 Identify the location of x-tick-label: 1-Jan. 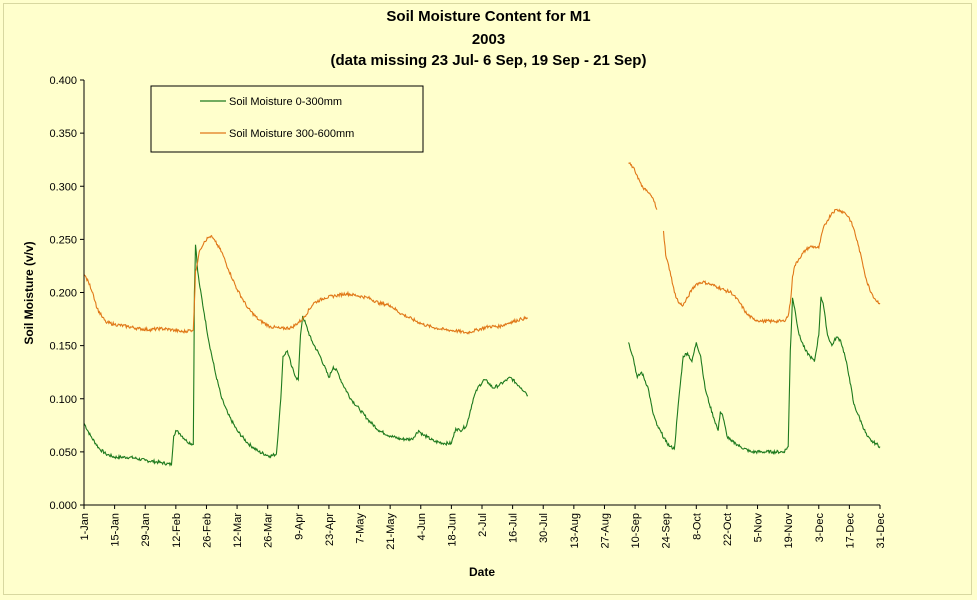
(85, 527).